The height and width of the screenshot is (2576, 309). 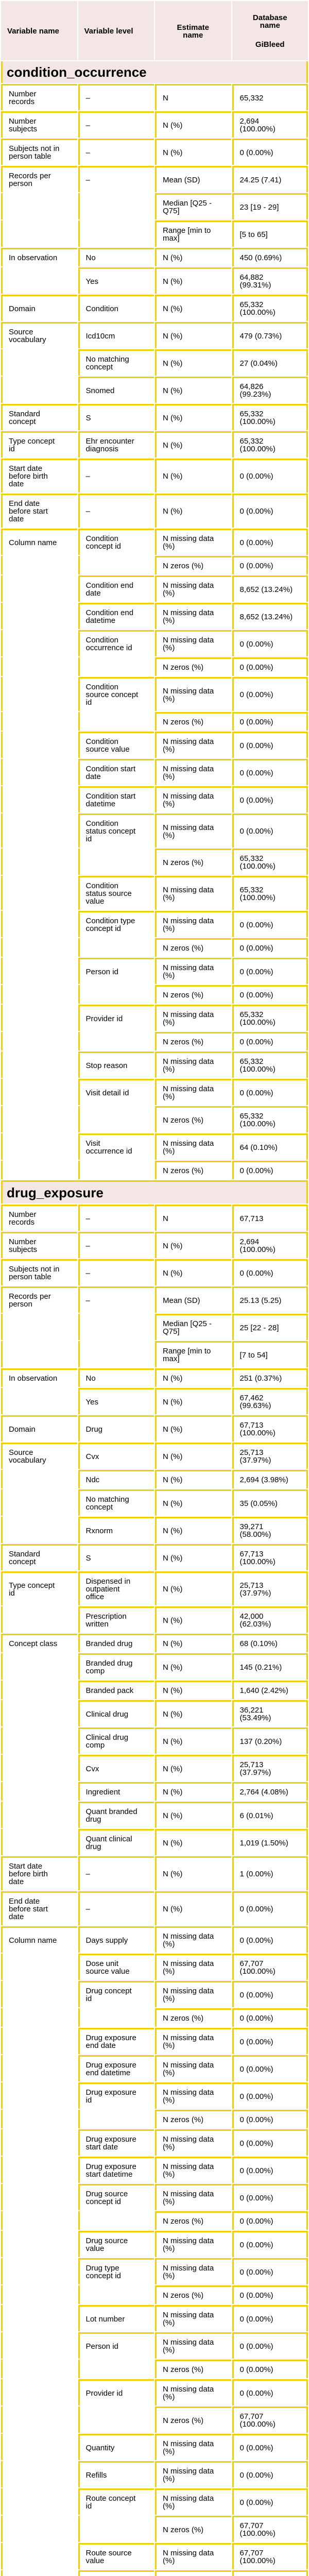 What do you see at coordinates (270, 1713) in the screenshot?
I see `cell-value: 36,221 (53.49%)` at bounding box center [270, 1713].